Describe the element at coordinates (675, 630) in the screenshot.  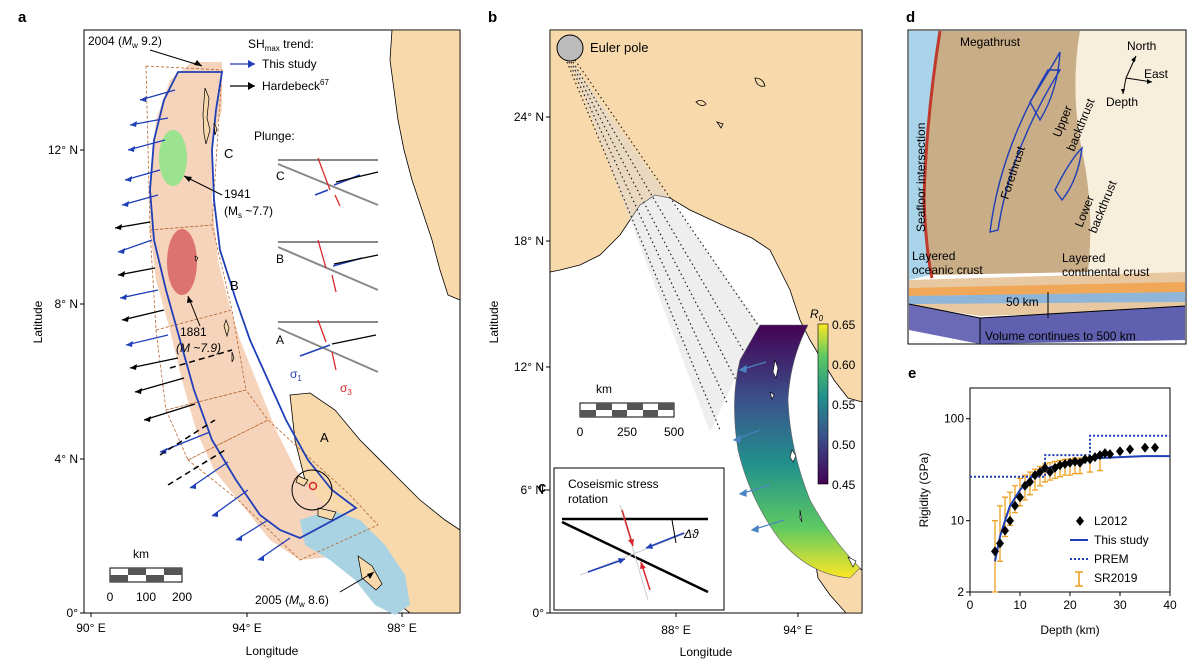
I see `lon-tick: 88° E` at that location.